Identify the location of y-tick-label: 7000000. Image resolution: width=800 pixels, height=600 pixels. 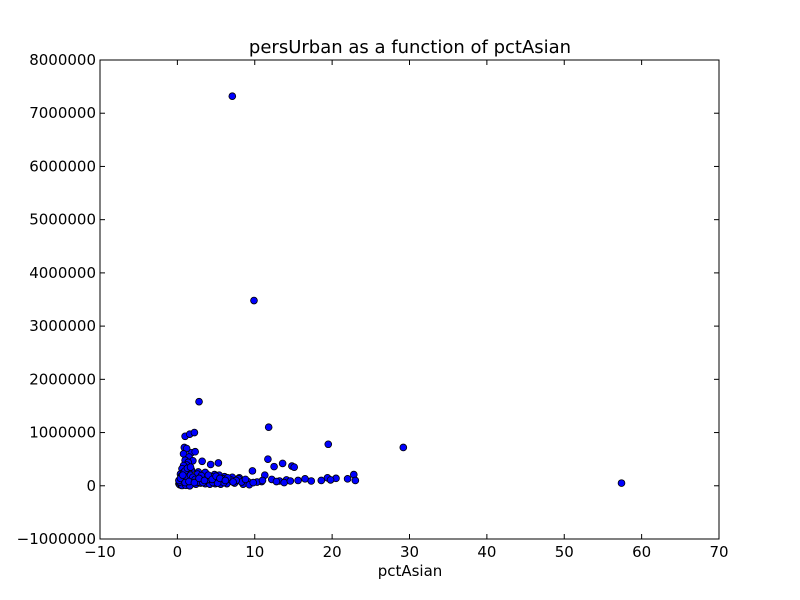
(62, 113).